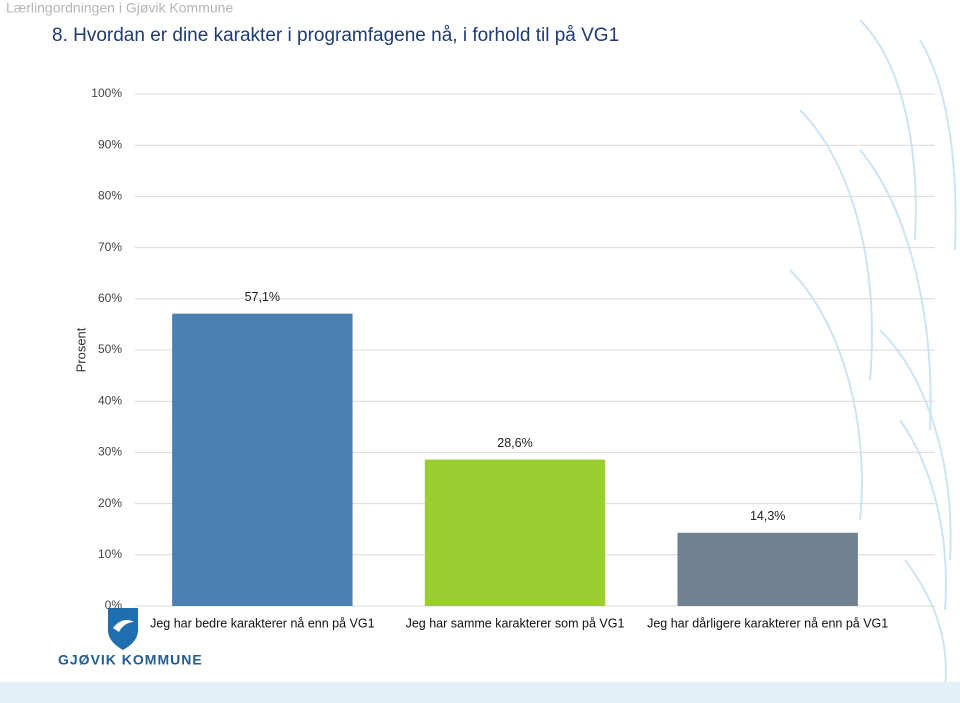 The image size is (960, 703). What do you see at coordinates (110, 298) in the screenshot?
I see `y-tick-label: 60%` at bounding box center [110, 298].